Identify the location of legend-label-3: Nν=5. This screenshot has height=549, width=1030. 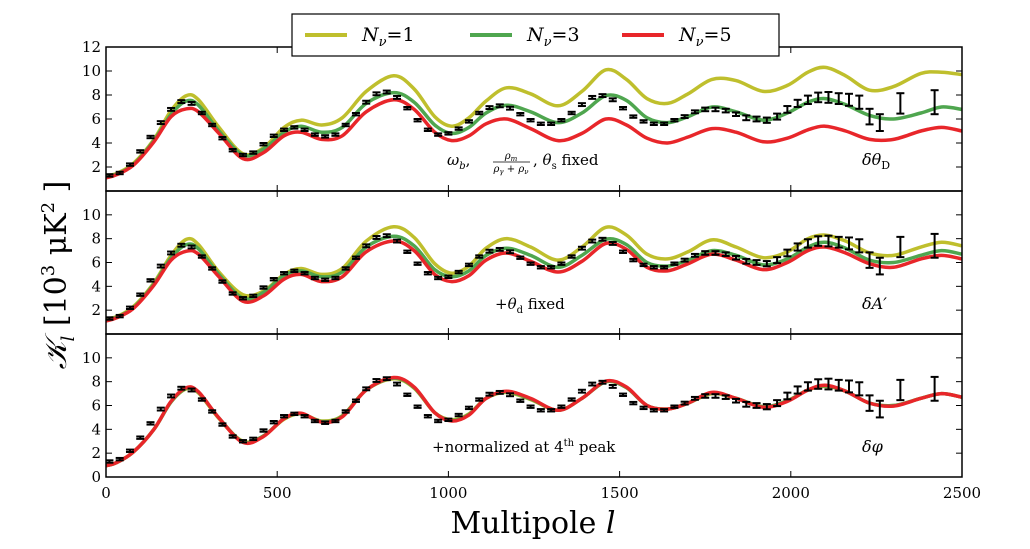
(705, 37).